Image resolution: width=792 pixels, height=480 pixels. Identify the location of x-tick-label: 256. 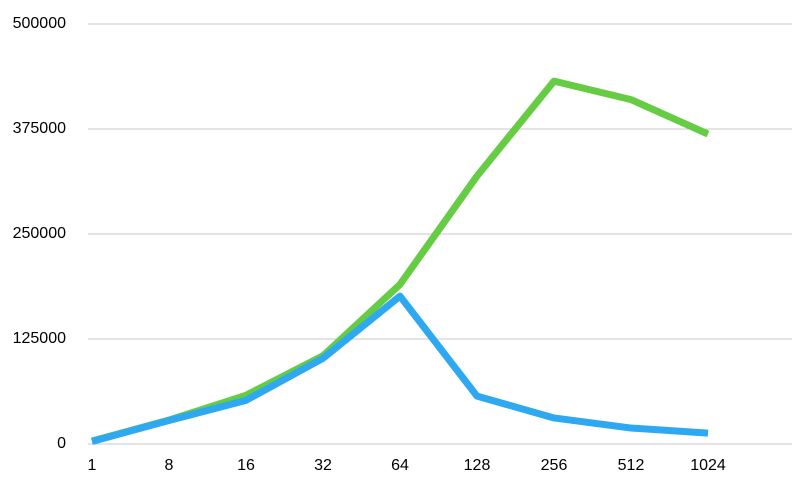
(554, 465).